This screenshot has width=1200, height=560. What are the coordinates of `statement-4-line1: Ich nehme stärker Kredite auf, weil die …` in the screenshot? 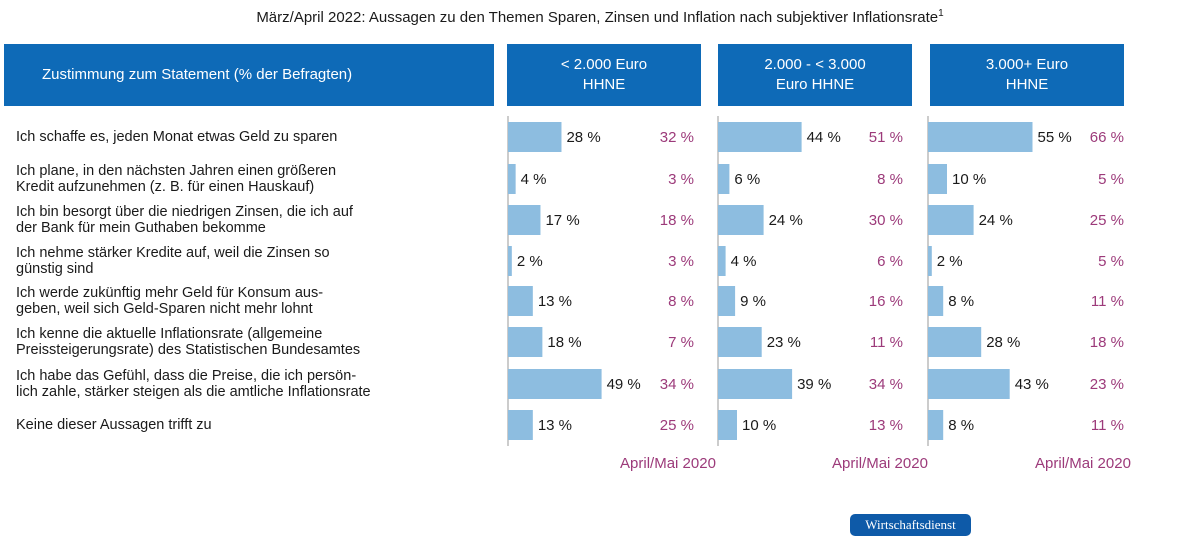 It's located at (173, 253).